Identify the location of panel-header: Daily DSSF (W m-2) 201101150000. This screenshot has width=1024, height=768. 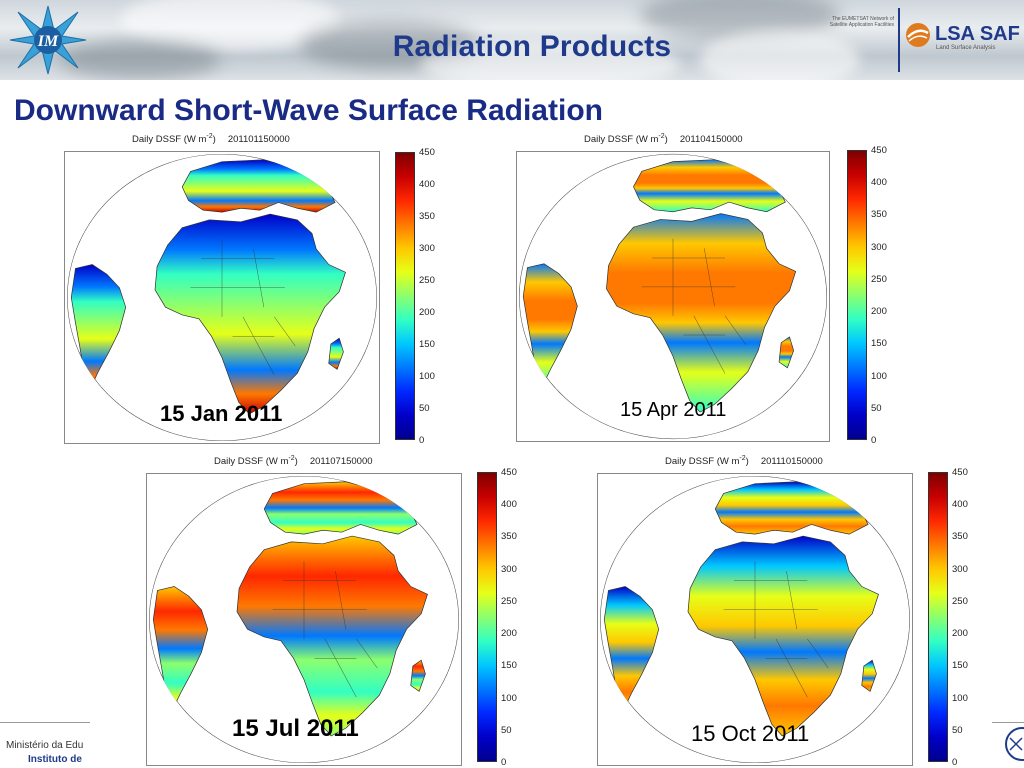
(211, 139).